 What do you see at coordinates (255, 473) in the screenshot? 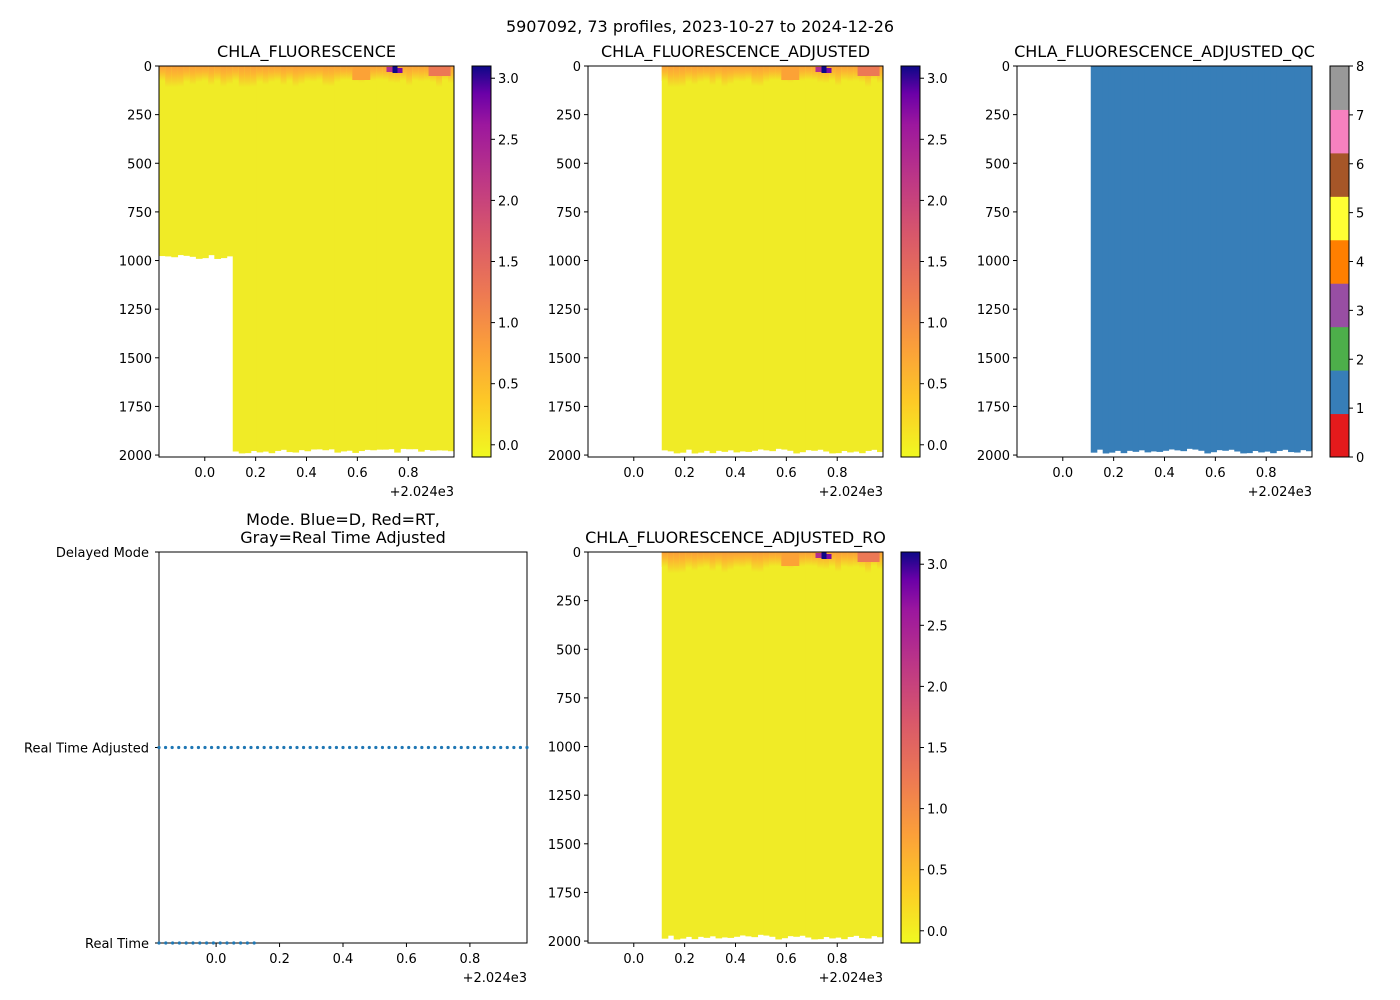
I see `x-tick-label: 0.2` at bounding box center [255, 473].